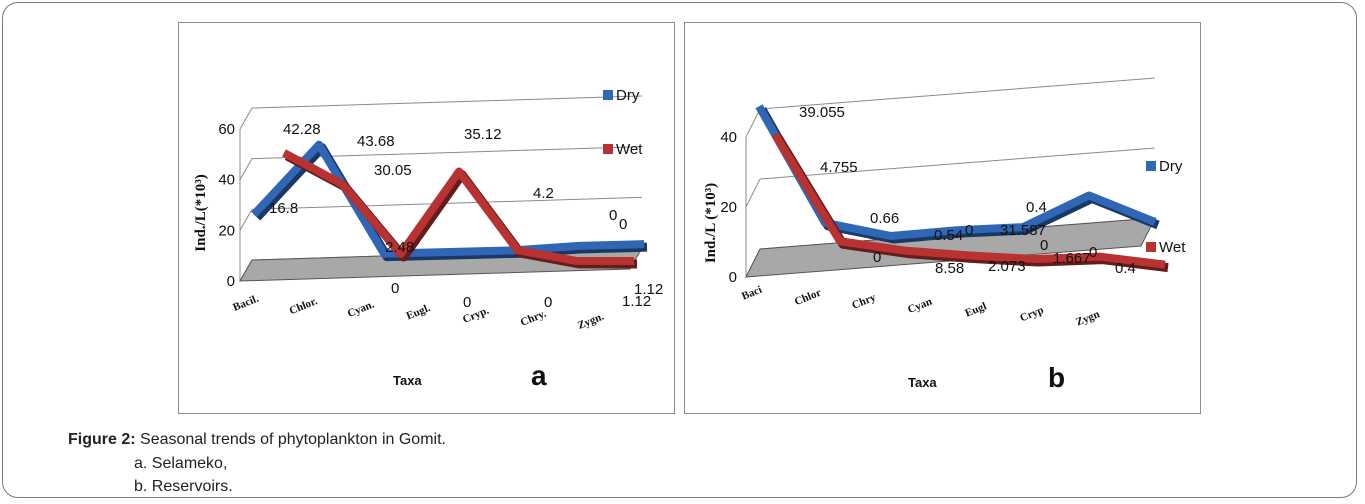  I want to click on x-tick-label: Cryp, so click(1031, 314).